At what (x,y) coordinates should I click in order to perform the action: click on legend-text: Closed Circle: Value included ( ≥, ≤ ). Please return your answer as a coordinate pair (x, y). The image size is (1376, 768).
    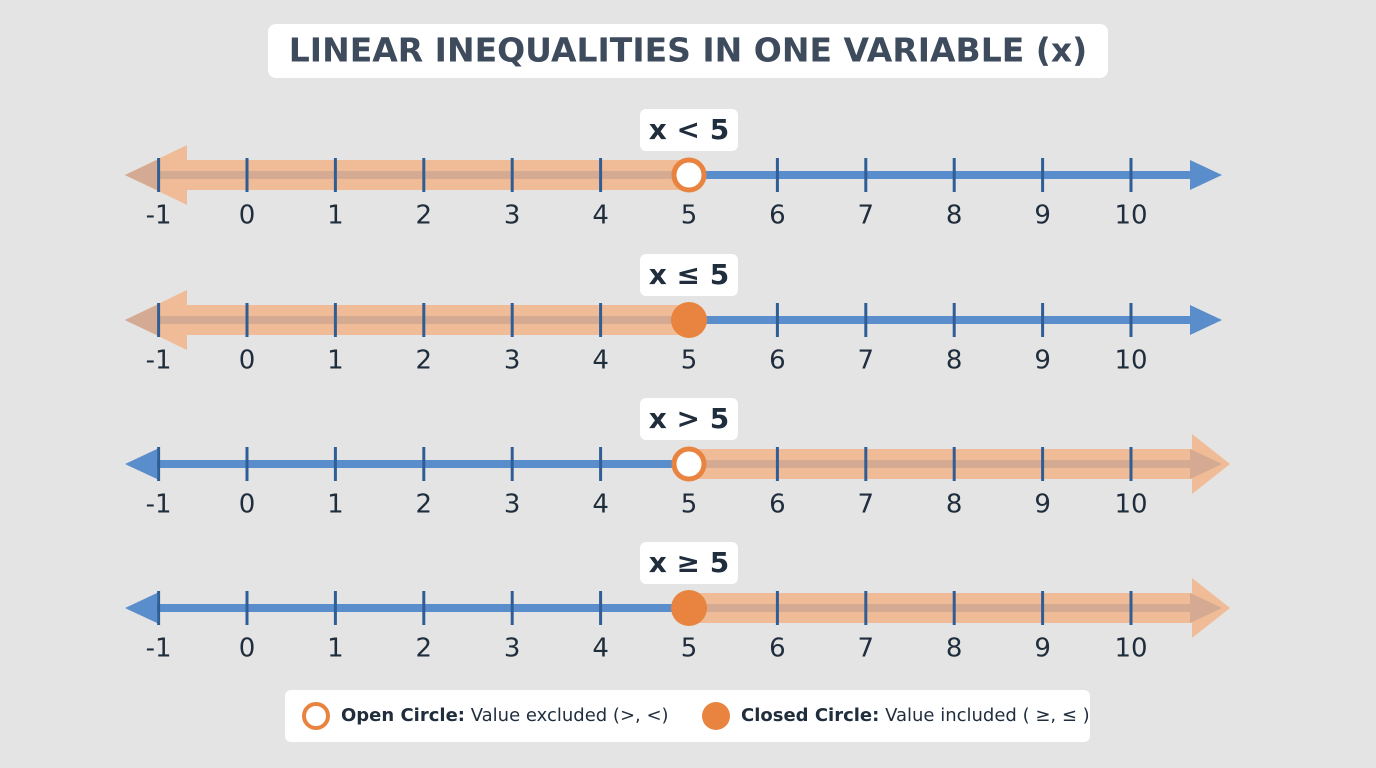
    Looking at the image, I should click on (915, 715).